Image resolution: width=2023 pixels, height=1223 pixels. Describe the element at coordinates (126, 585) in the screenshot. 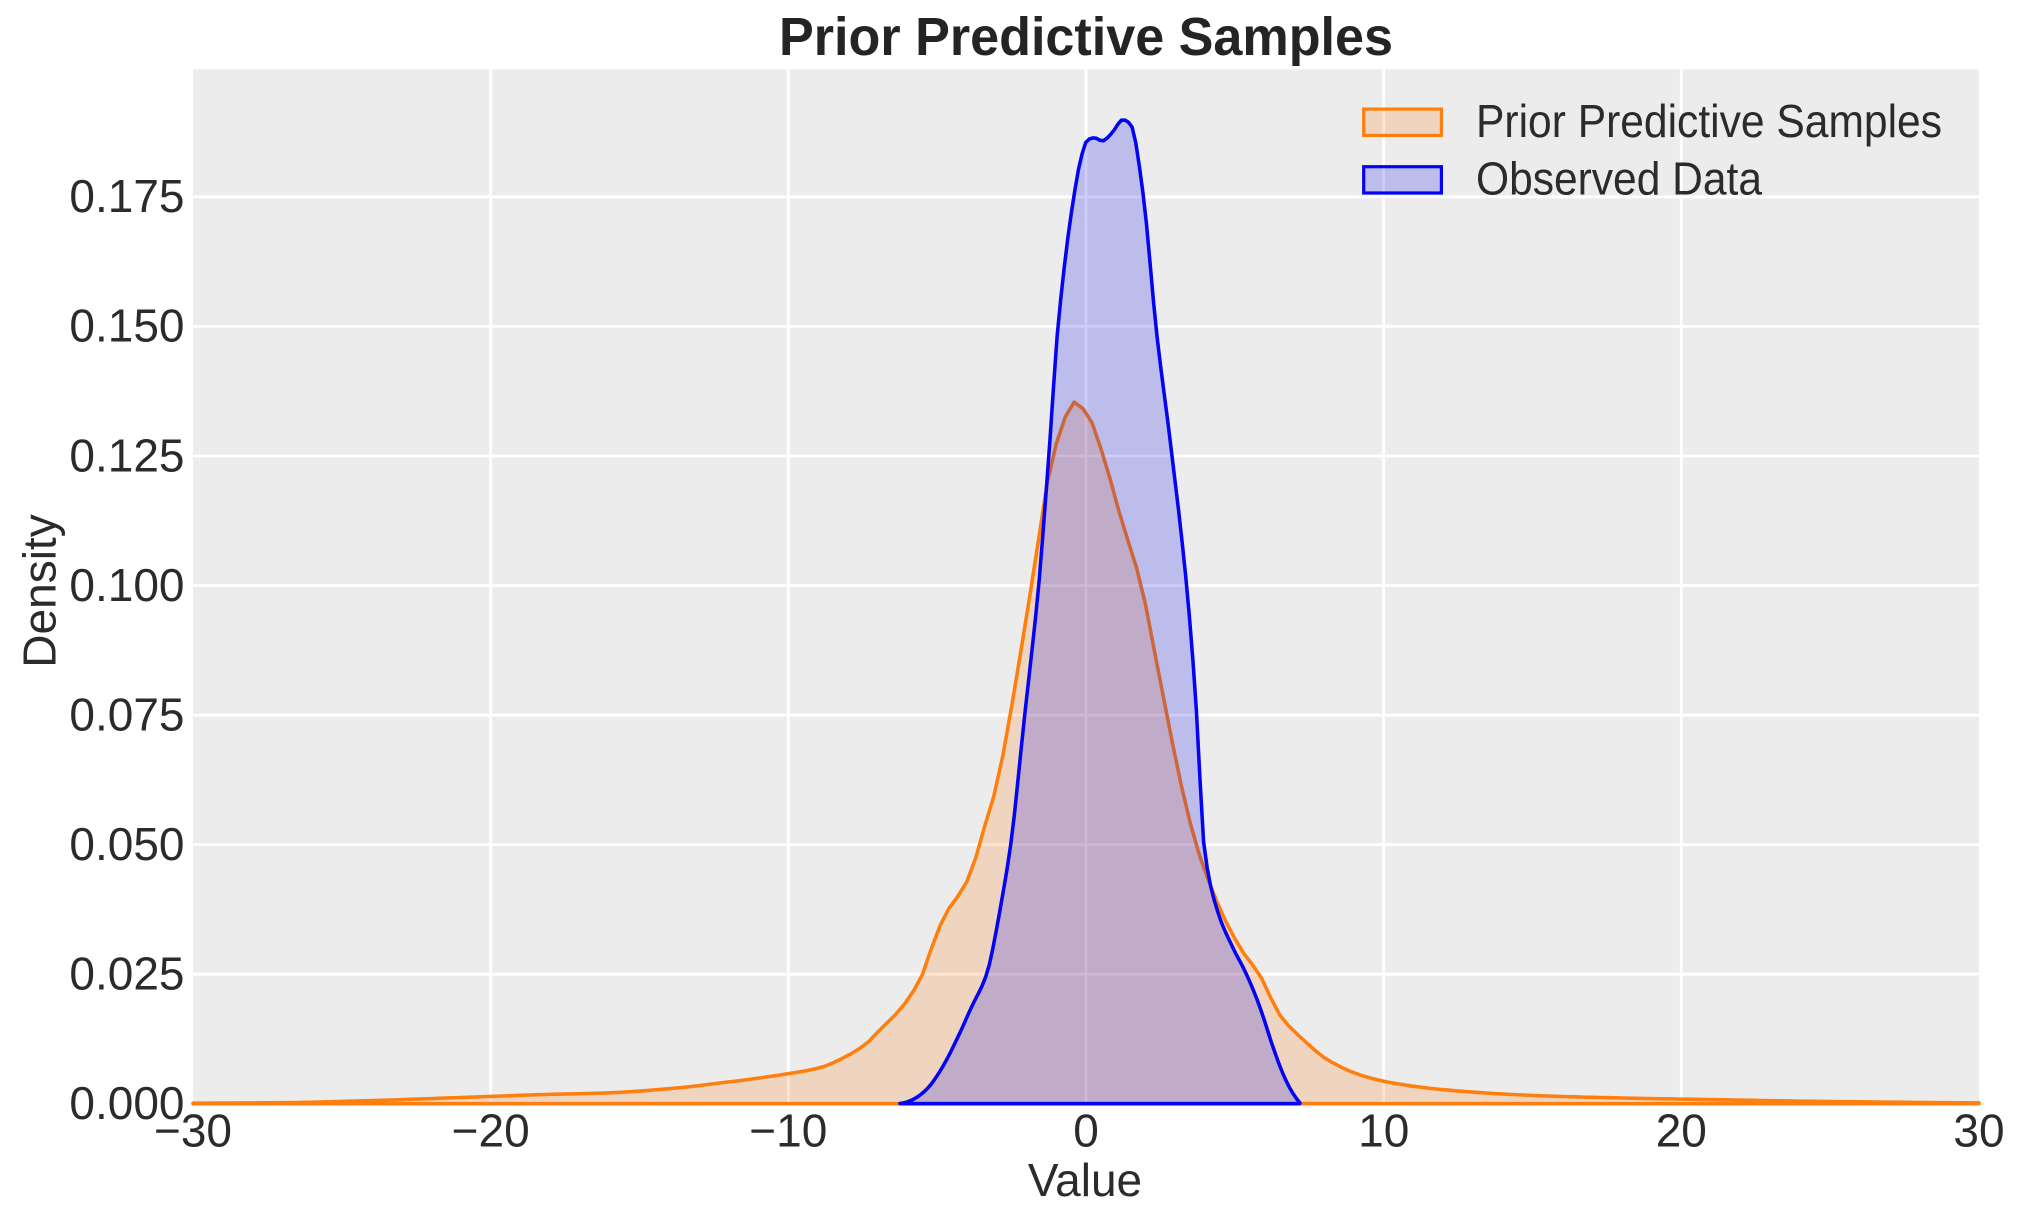

I see `svg-text: 0.100` at that location.